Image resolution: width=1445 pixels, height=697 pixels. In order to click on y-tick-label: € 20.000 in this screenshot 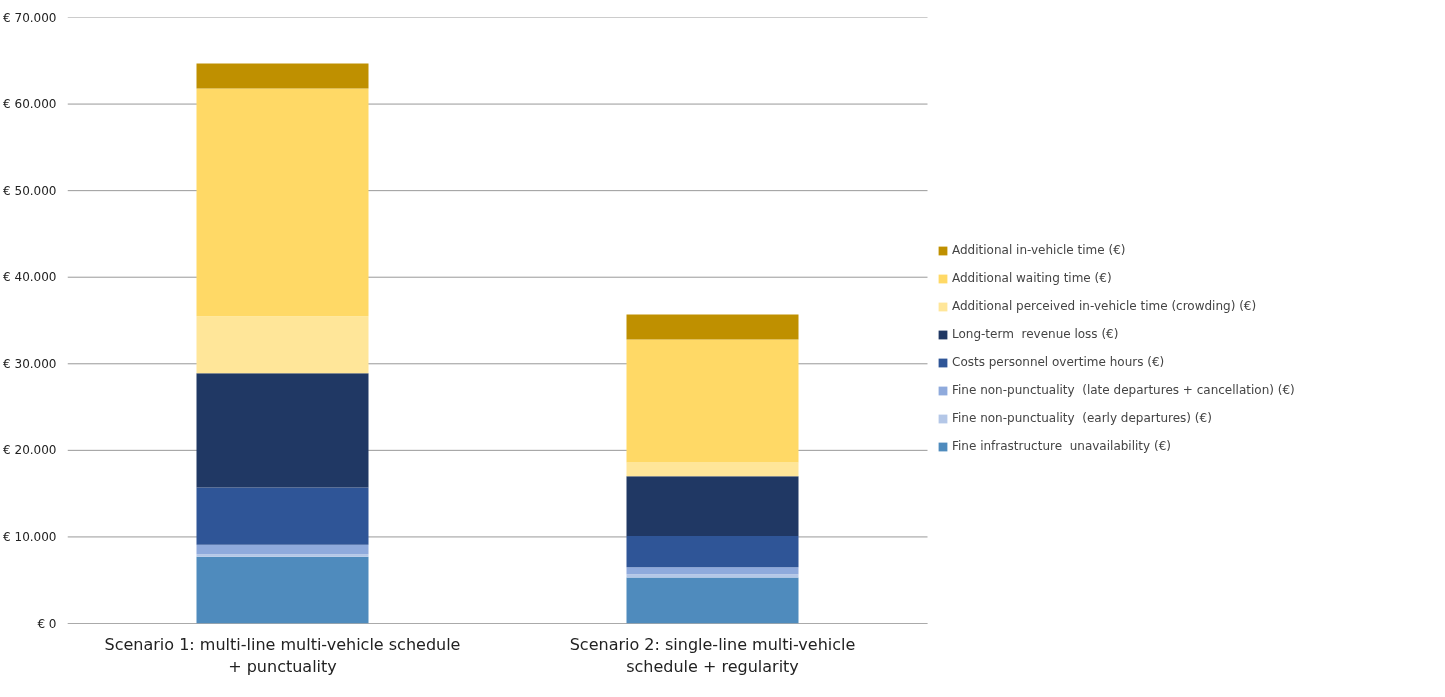, I will do `click(30, 450)`.